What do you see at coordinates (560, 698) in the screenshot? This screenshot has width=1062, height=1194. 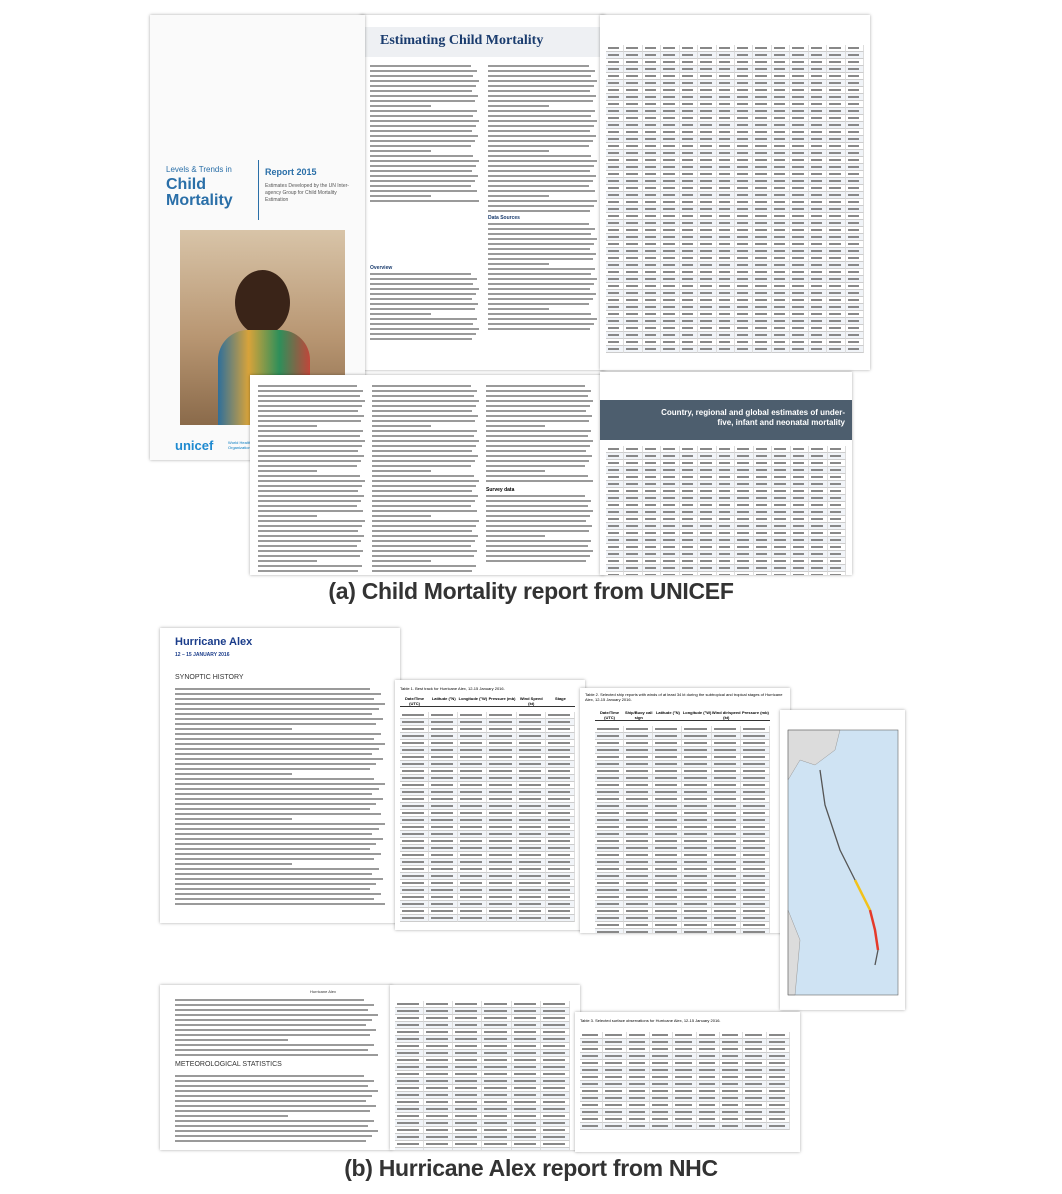 I see `column-header: Stage` at bounding box center [560, 698].